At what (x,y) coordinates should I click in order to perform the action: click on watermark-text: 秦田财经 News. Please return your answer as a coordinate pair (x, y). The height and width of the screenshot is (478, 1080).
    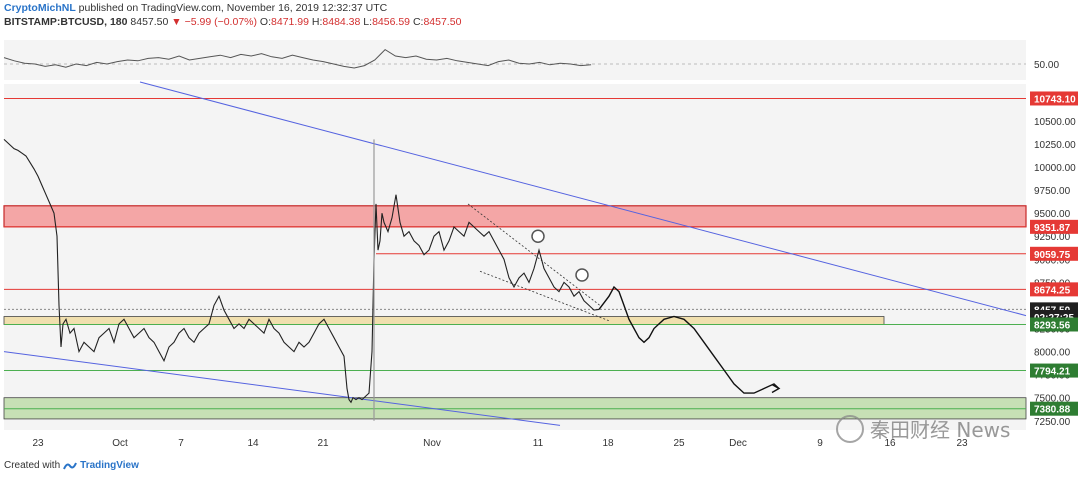
    Looking at the image, I should click on (940, 430).